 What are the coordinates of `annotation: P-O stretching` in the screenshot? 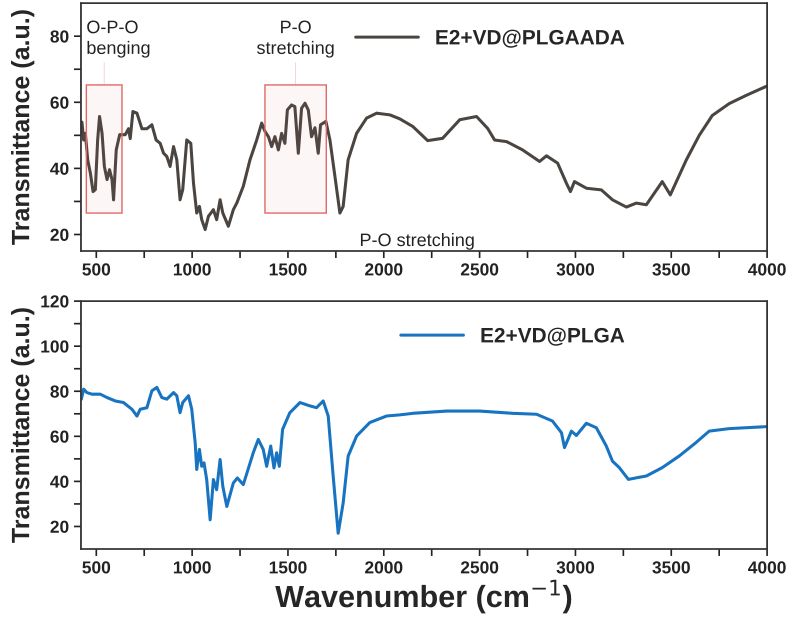 It's located at (417, 241).